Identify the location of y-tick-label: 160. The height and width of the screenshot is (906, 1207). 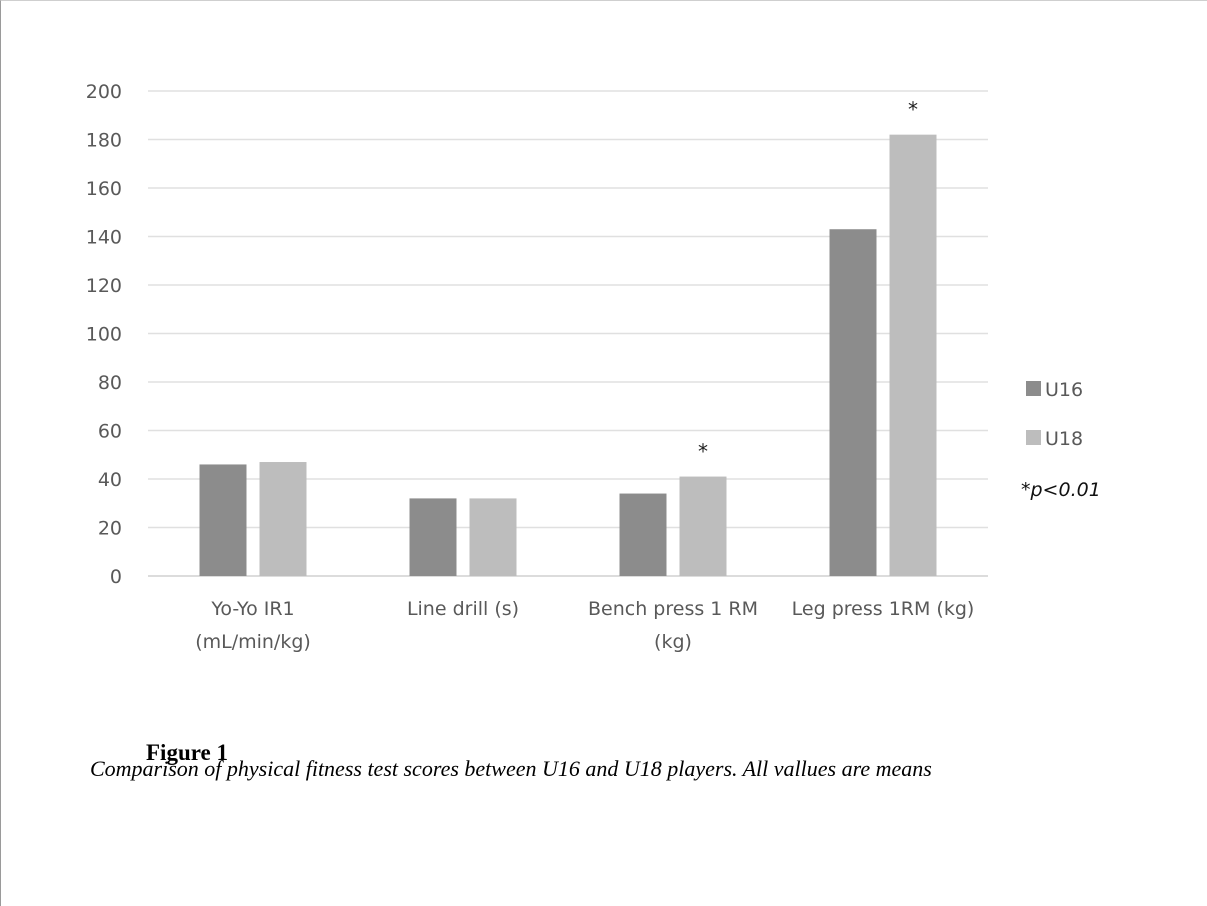
(104, 189).